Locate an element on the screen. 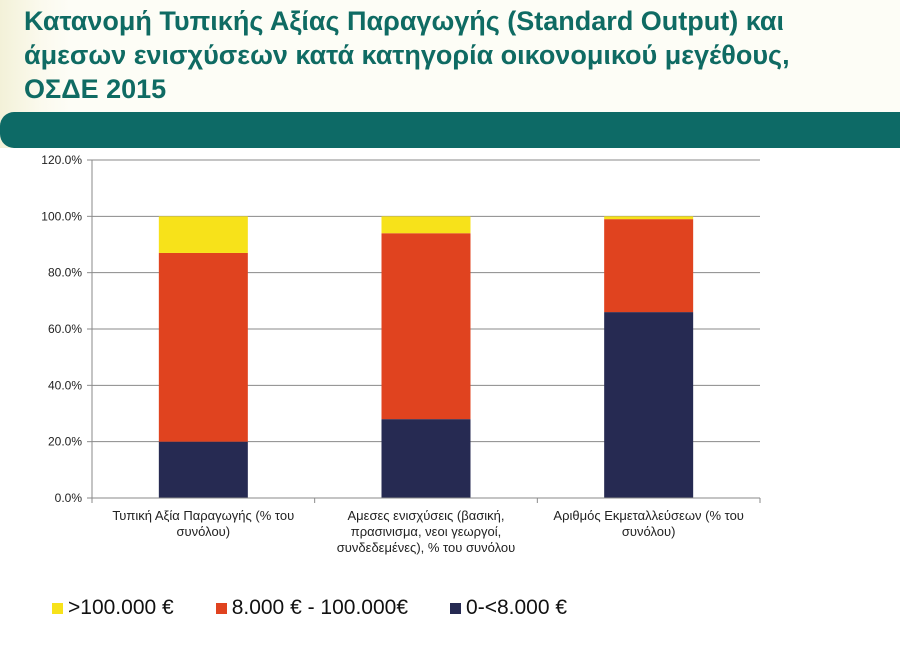 The image size is (900, 653). legend-swatch-medium is located at coordinates (221, 608).